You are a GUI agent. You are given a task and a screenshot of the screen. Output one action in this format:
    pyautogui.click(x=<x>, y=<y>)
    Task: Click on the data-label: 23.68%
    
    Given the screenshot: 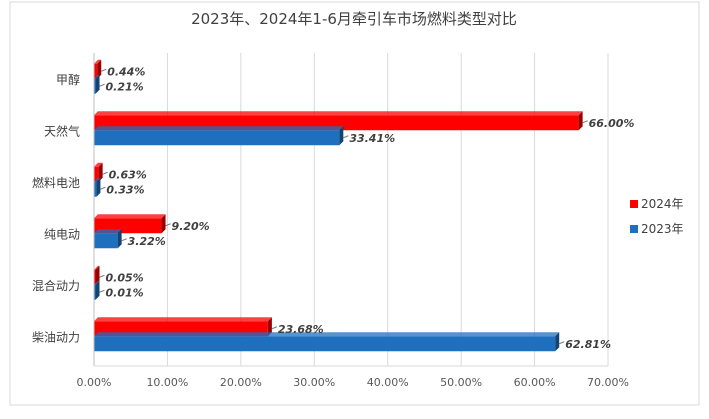 What is the action you would take?
    pyautogui.click(x=301, y=329)
    